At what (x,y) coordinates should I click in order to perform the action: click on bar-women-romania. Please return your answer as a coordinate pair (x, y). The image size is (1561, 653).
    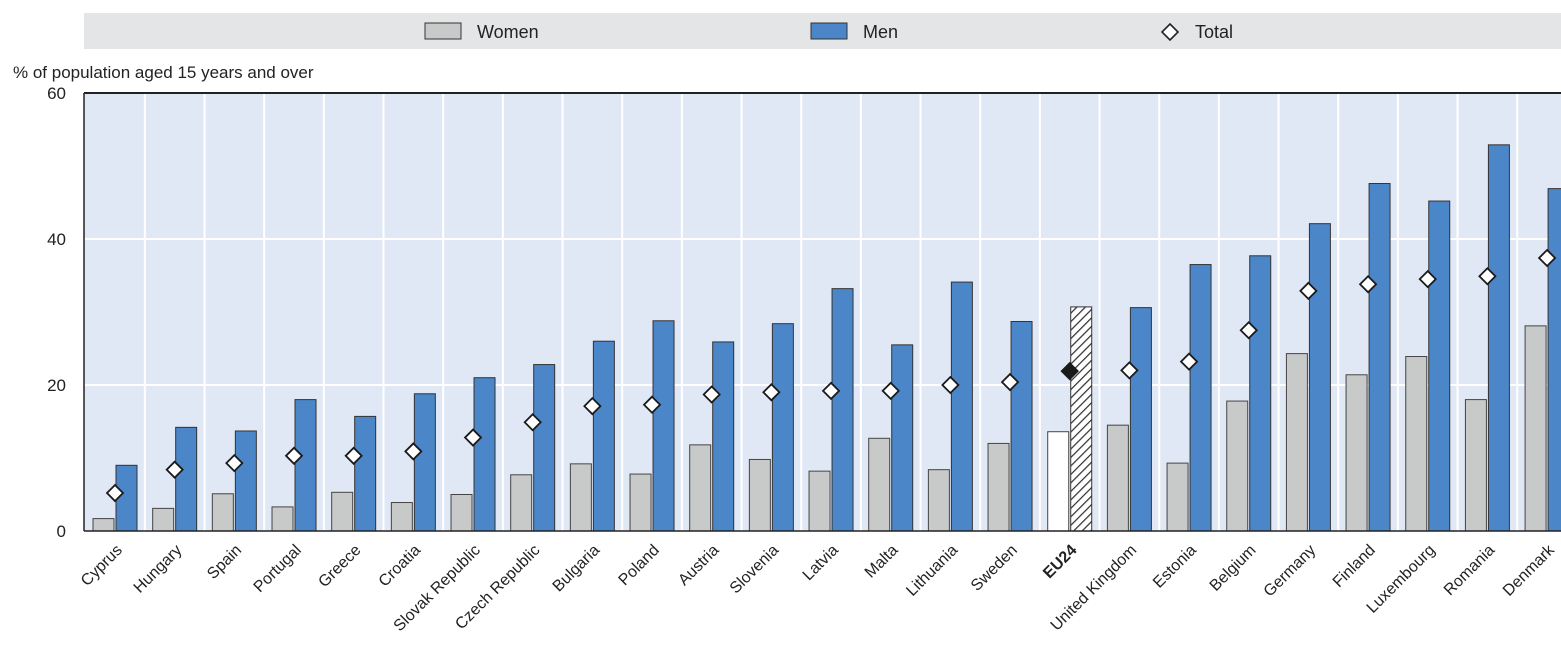
    Looking at the image, I should click on (1475, 465).